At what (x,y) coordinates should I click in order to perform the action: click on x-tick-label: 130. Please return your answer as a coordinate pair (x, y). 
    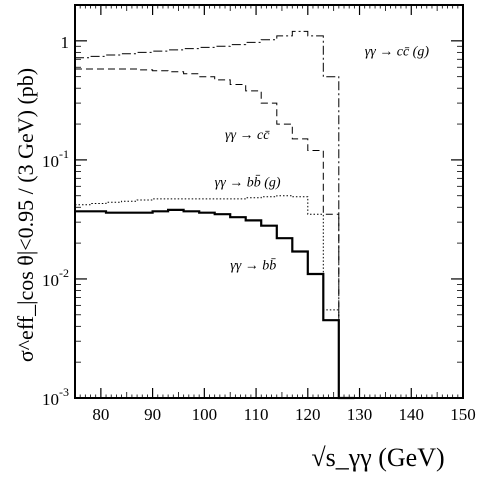
    Looking at the image, I should click on (360, 414).